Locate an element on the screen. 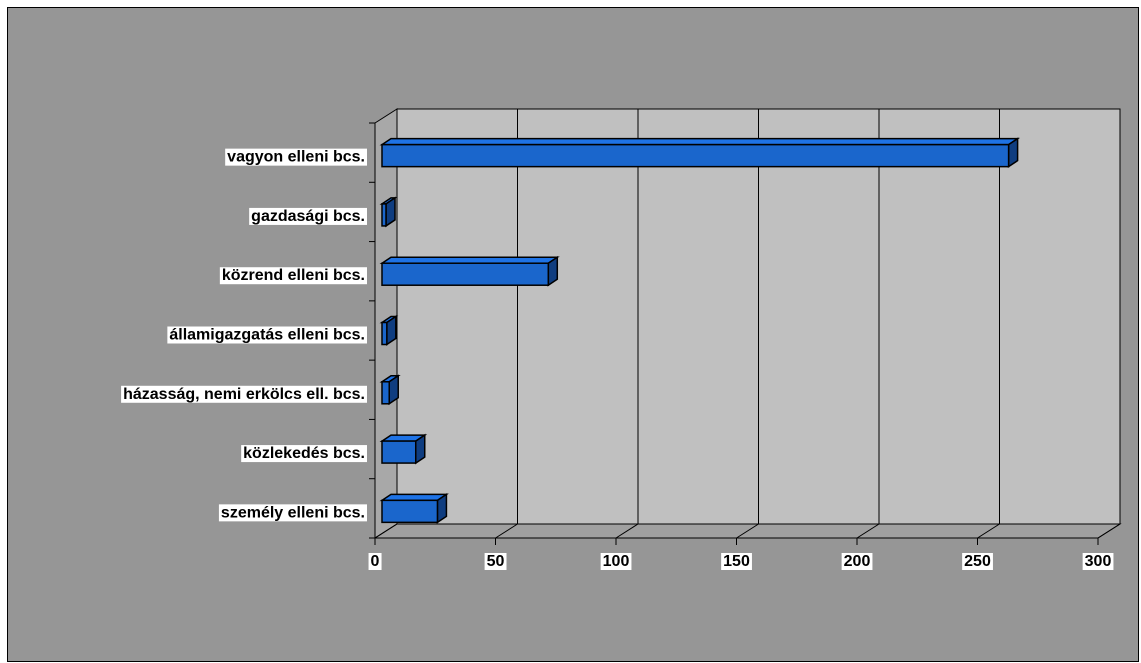 The height and width of the screenshot is (663, 1141). x-tick-label: 150 is located at coordinates (736, 561).